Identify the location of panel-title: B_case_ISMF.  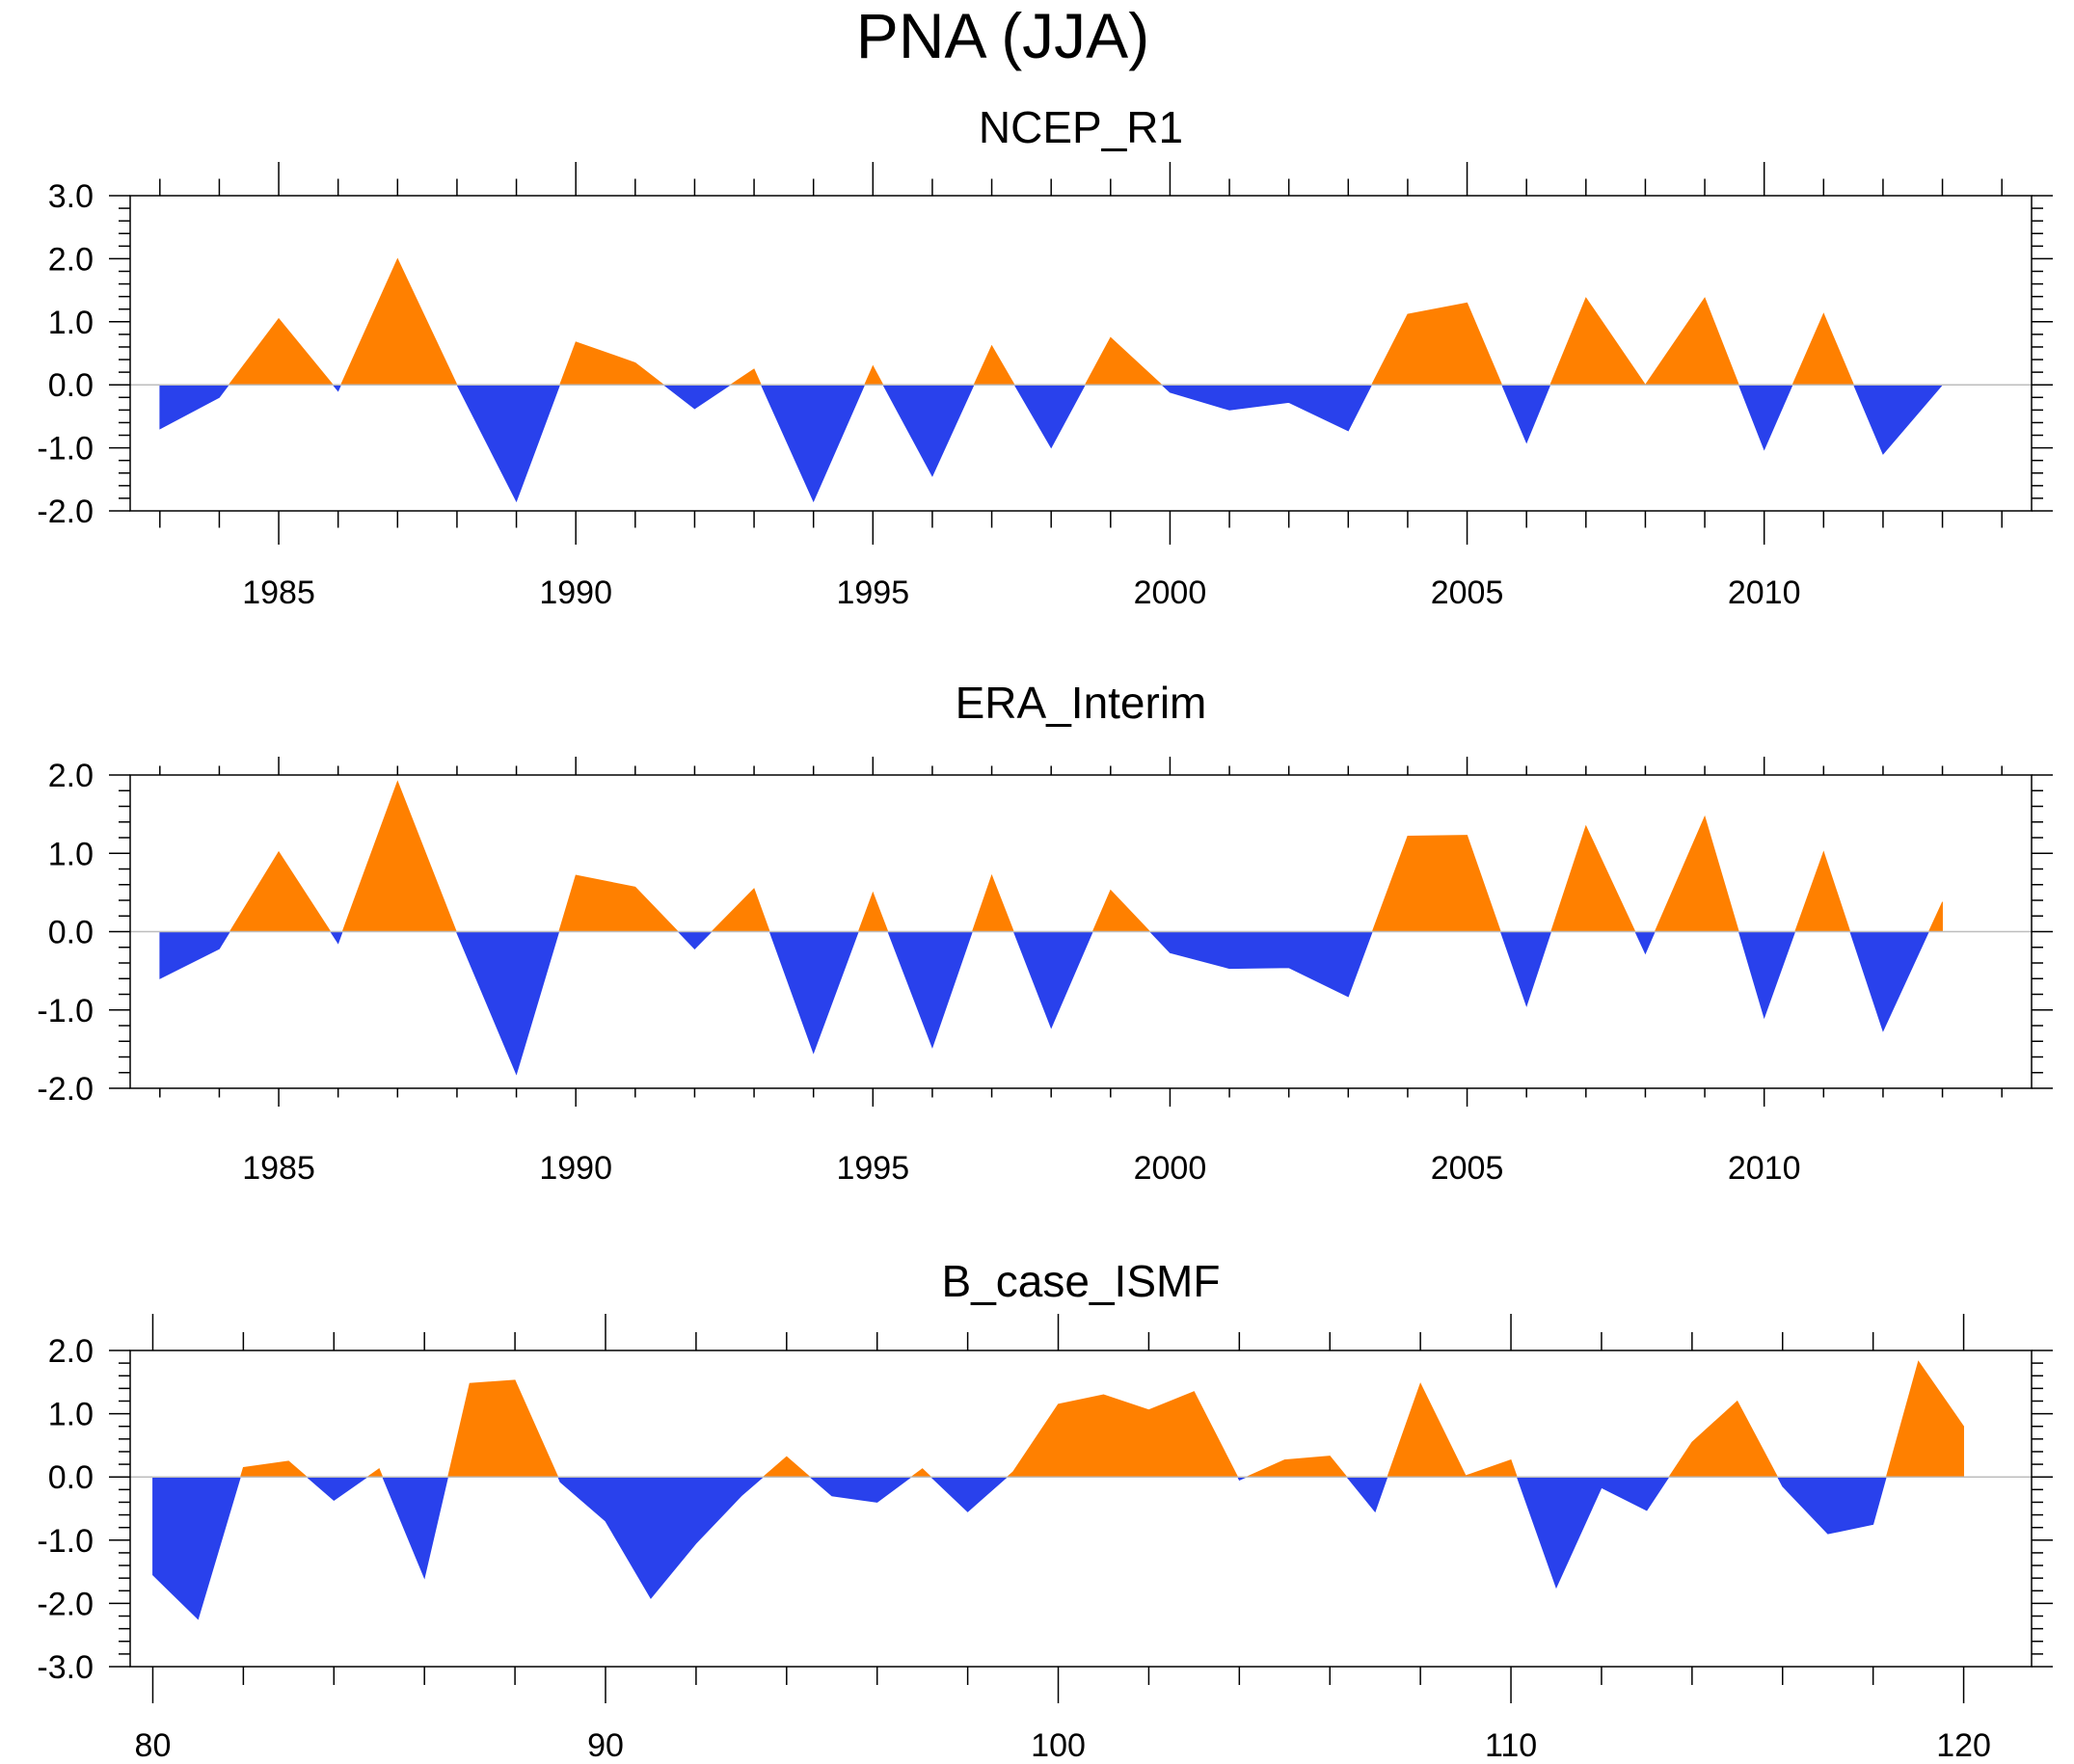
(1081, 1281).